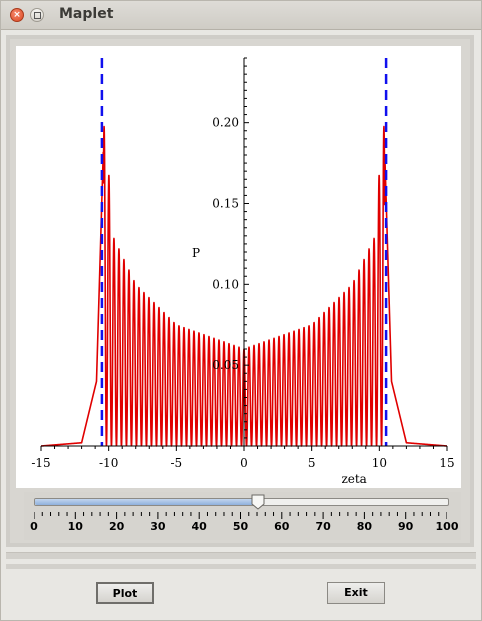  Describe the element at coordinates (225, 365) in the screenshot. I see `y-tick-label: 0.05` at that location.